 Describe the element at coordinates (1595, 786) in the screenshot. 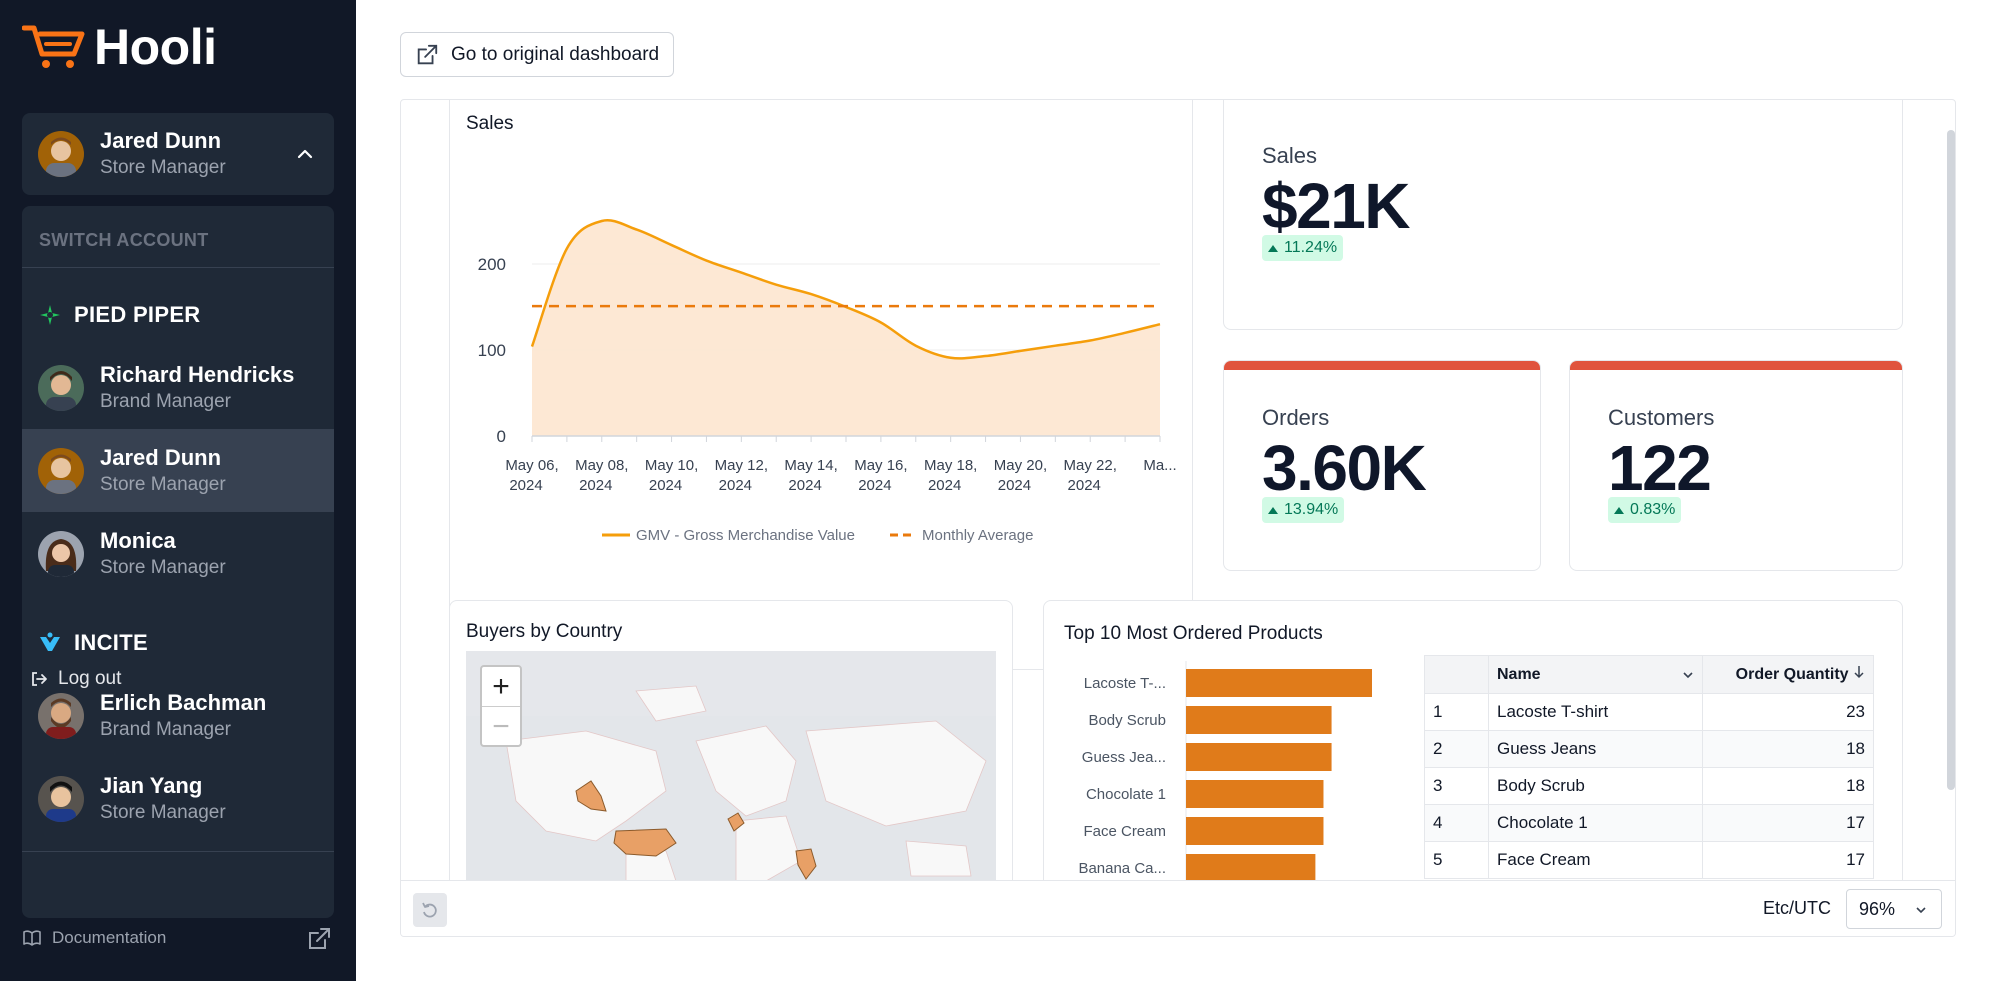

I see `product-name-cell: Body Scrub` at that location.